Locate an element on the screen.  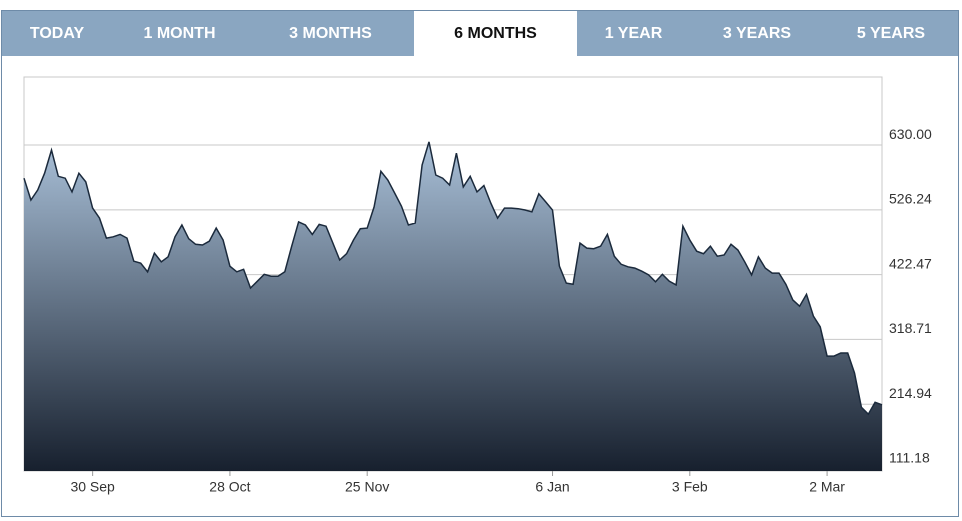
tab: TODAY is located at coordinates (57, 33).